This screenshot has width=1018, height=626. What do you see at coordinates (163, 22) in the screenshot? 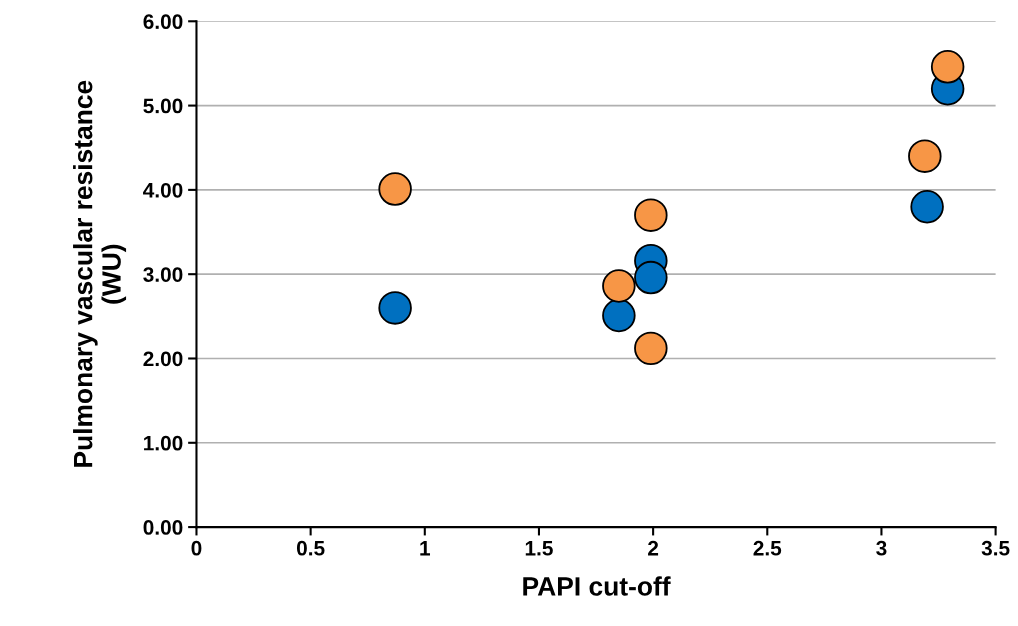
I see `y-tick-label: 6.00` at bounding box center [163, 22].